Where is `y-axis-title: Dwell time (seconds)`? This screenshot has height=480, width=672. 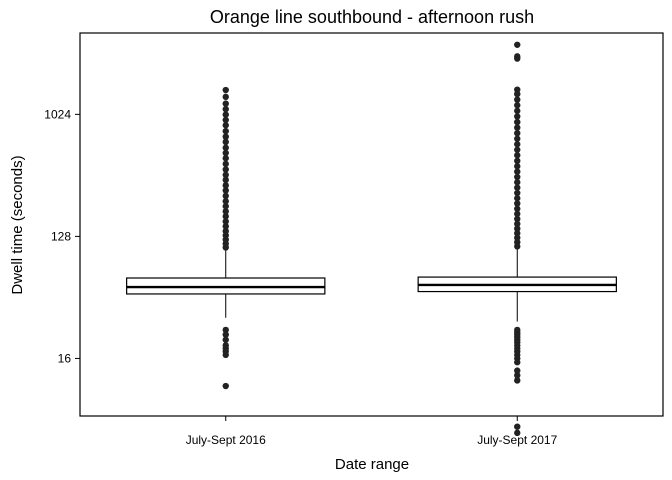 y-axis-title: Dwell time (seconds) is located at coordinates (17, 224).